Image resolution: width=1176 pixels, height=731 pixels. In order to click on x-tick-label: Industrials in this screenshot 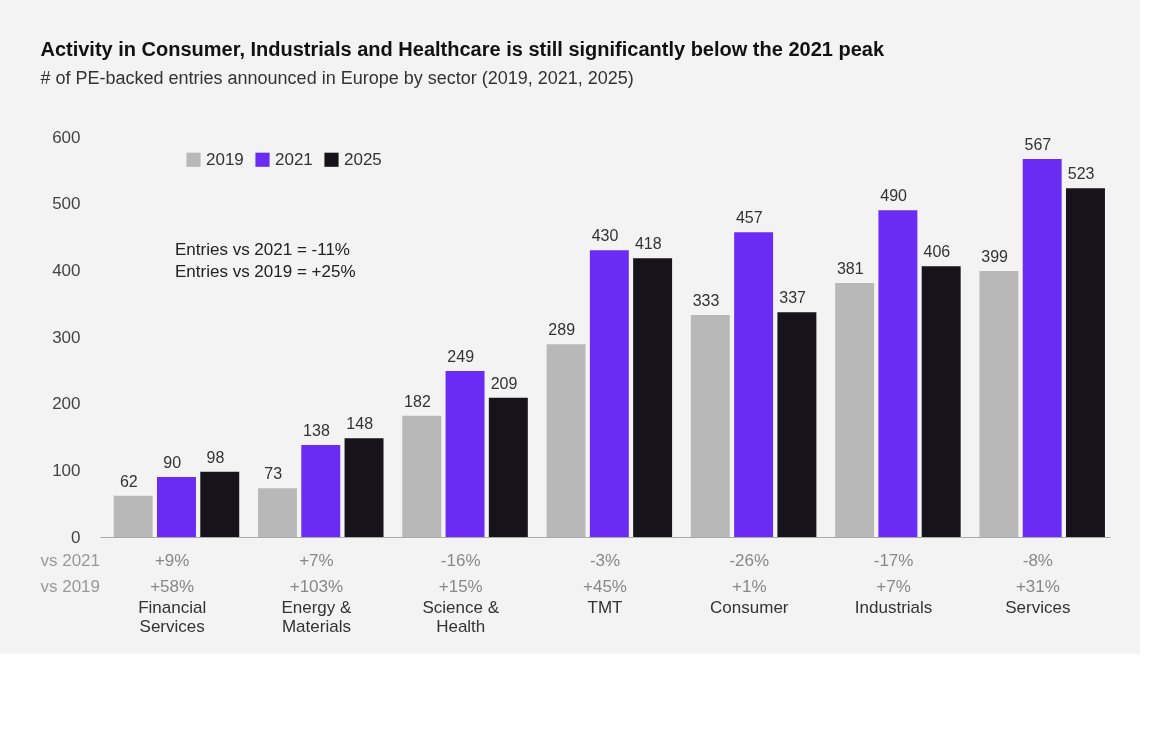, I will do `click(893, 607)`.